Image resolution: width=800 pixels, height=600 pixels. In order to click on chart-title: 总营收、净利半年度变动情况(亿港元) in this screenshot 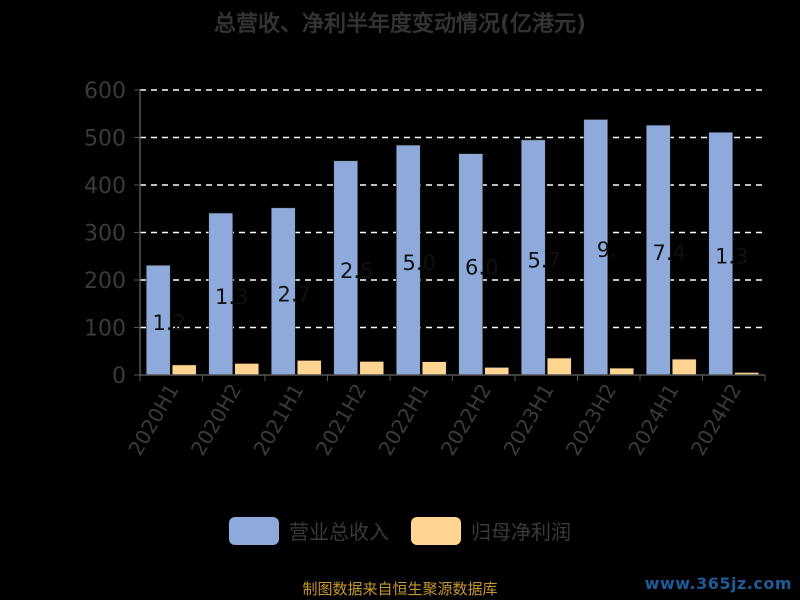, I will do `click(400, 24)`.